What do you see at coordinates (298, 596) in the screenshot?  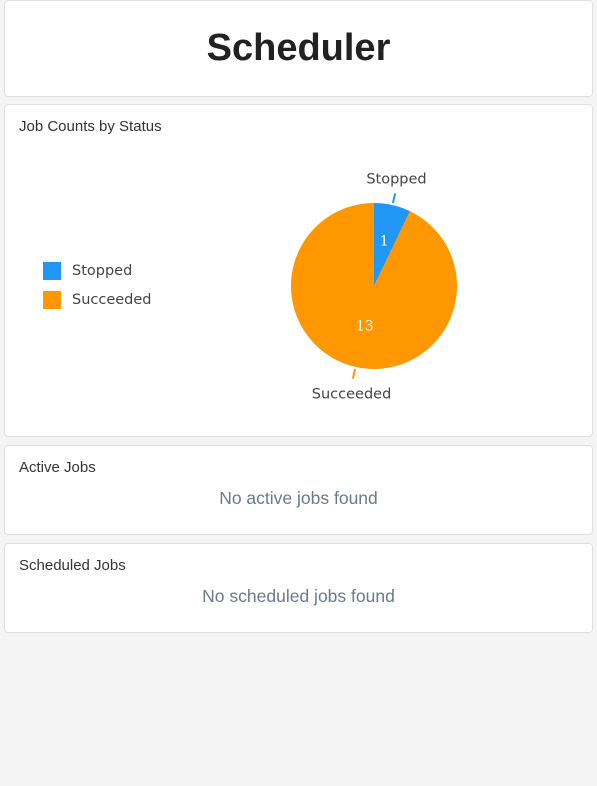 I see `scheduled-jobs-empty-message: No scheduled jobs found` at bounding box center [298, 596].